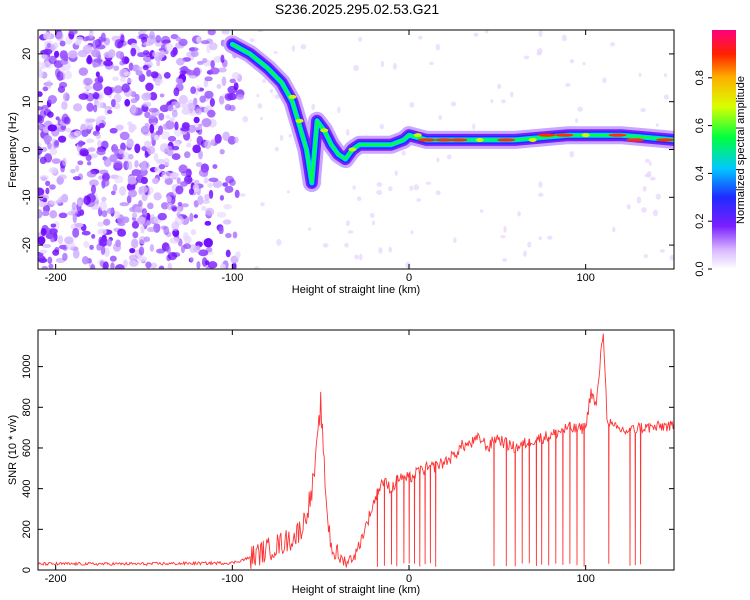 The height and width of the screenshot is (600, 750). Describe the element at coordinates (27, 448) in the screenshot. I see `snr-y-tick-label: 600` at that location.